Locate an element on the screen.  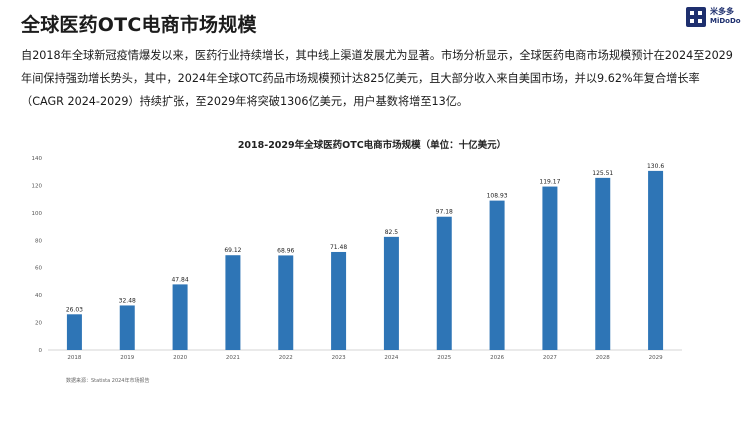
bar-2027 is located at coordinates (550, 268).